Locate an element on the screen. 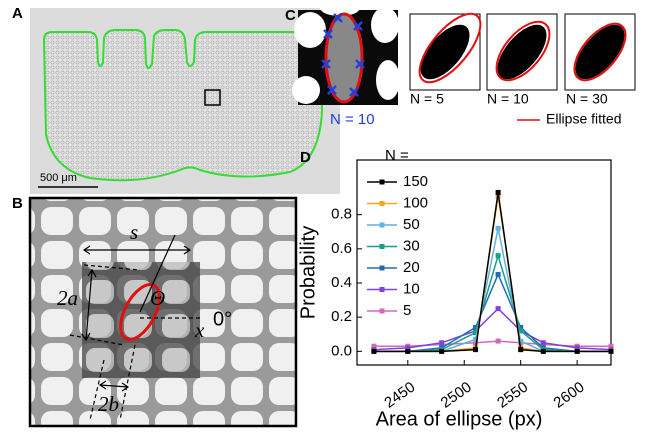 The width and height of the screenshot is (647, 433). sample-points is located at coordinates (343, 55).